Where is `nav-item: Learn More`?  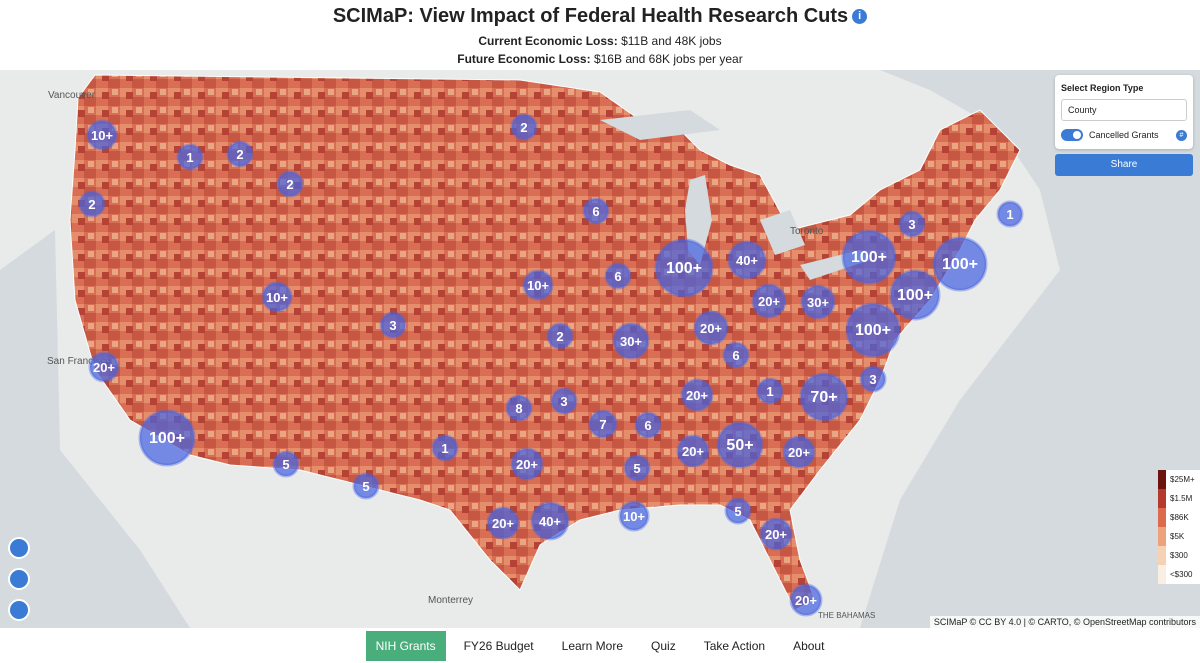 nav-item: Learn More is located at coordinates (592, 645).